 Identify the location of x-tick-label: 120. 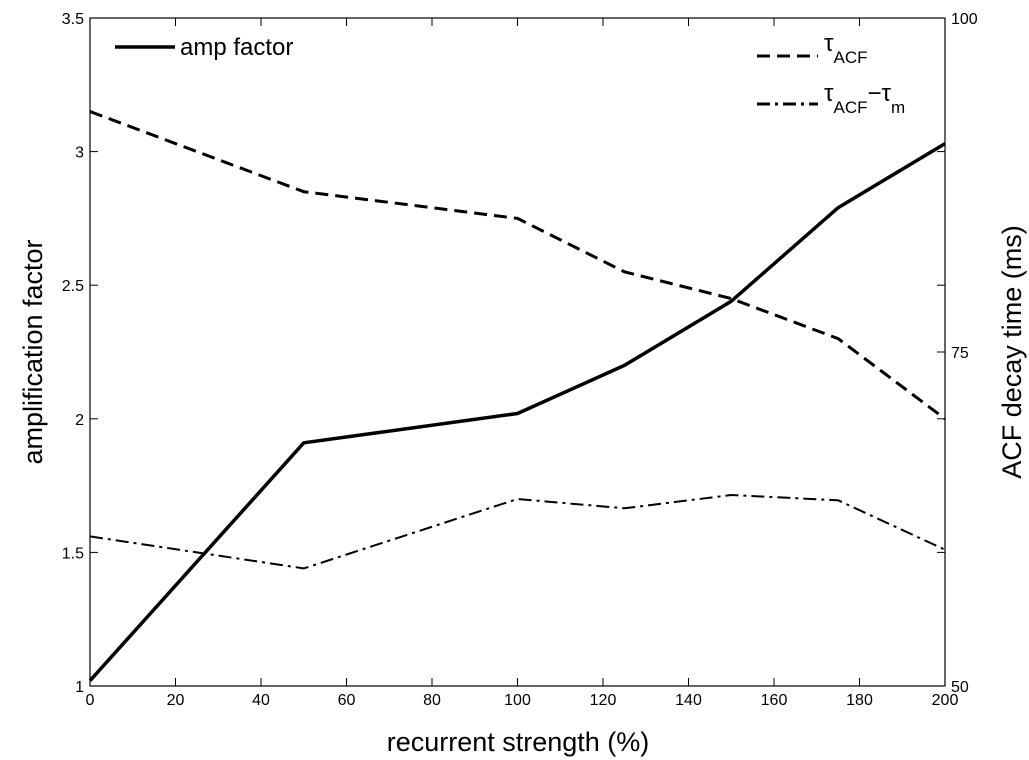
(603, 700).